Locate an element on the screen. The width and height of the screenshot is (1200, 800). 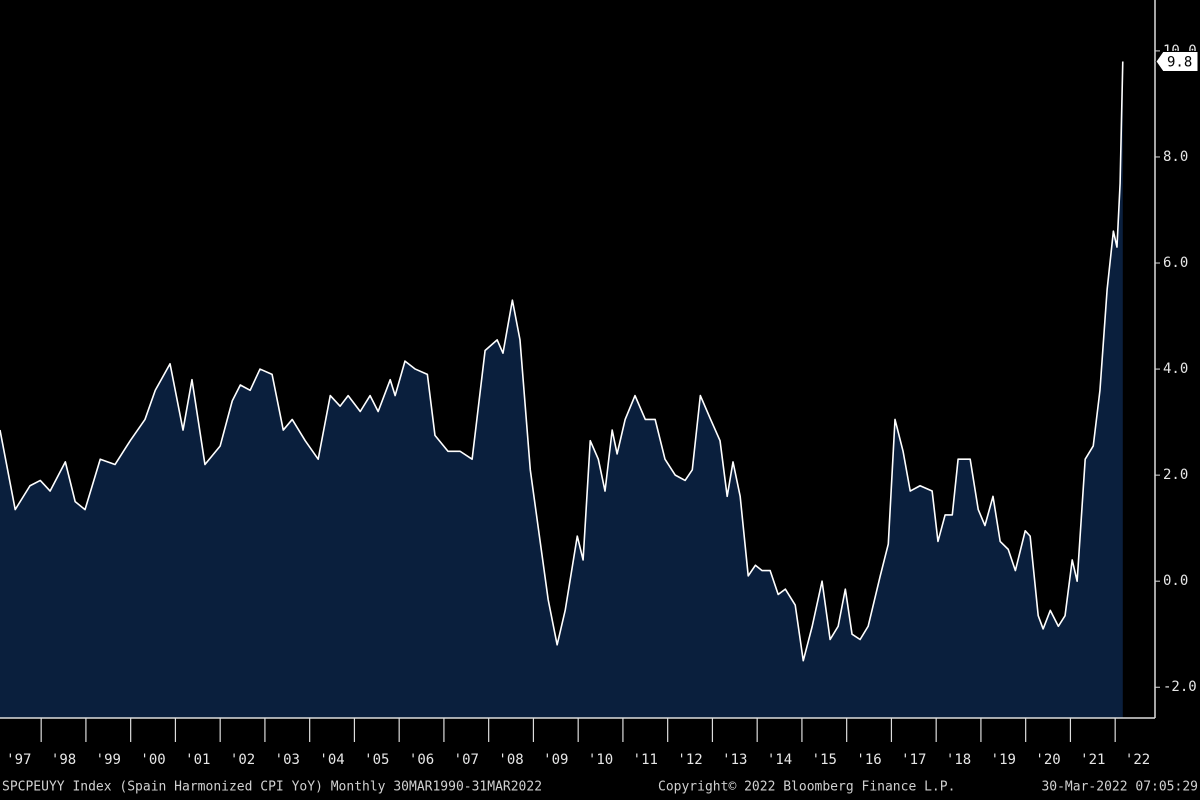
x-tick-label: '04 is located at coordinates (331, 760).